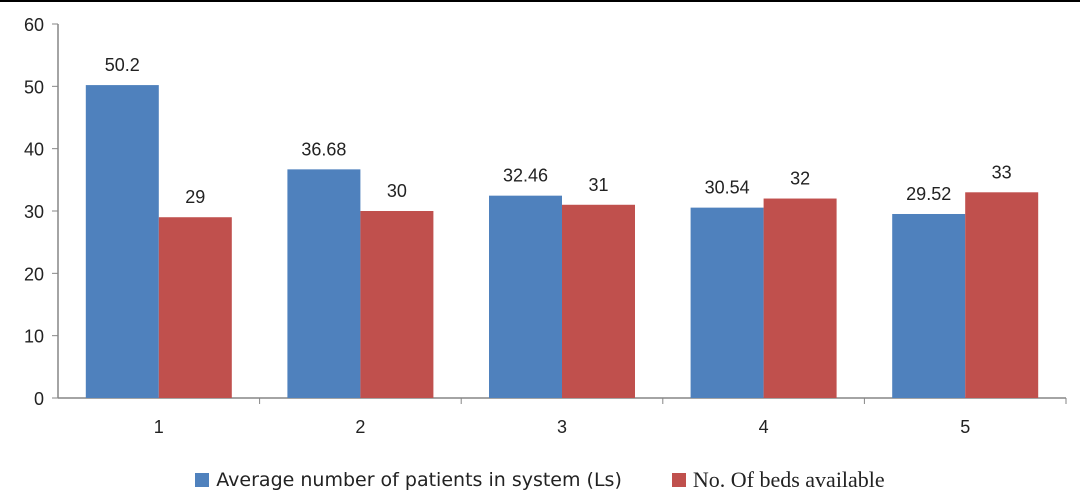 This screenshot has height=503, width=1080. I want to click on y-tick-label: 40, so click(34, 150).